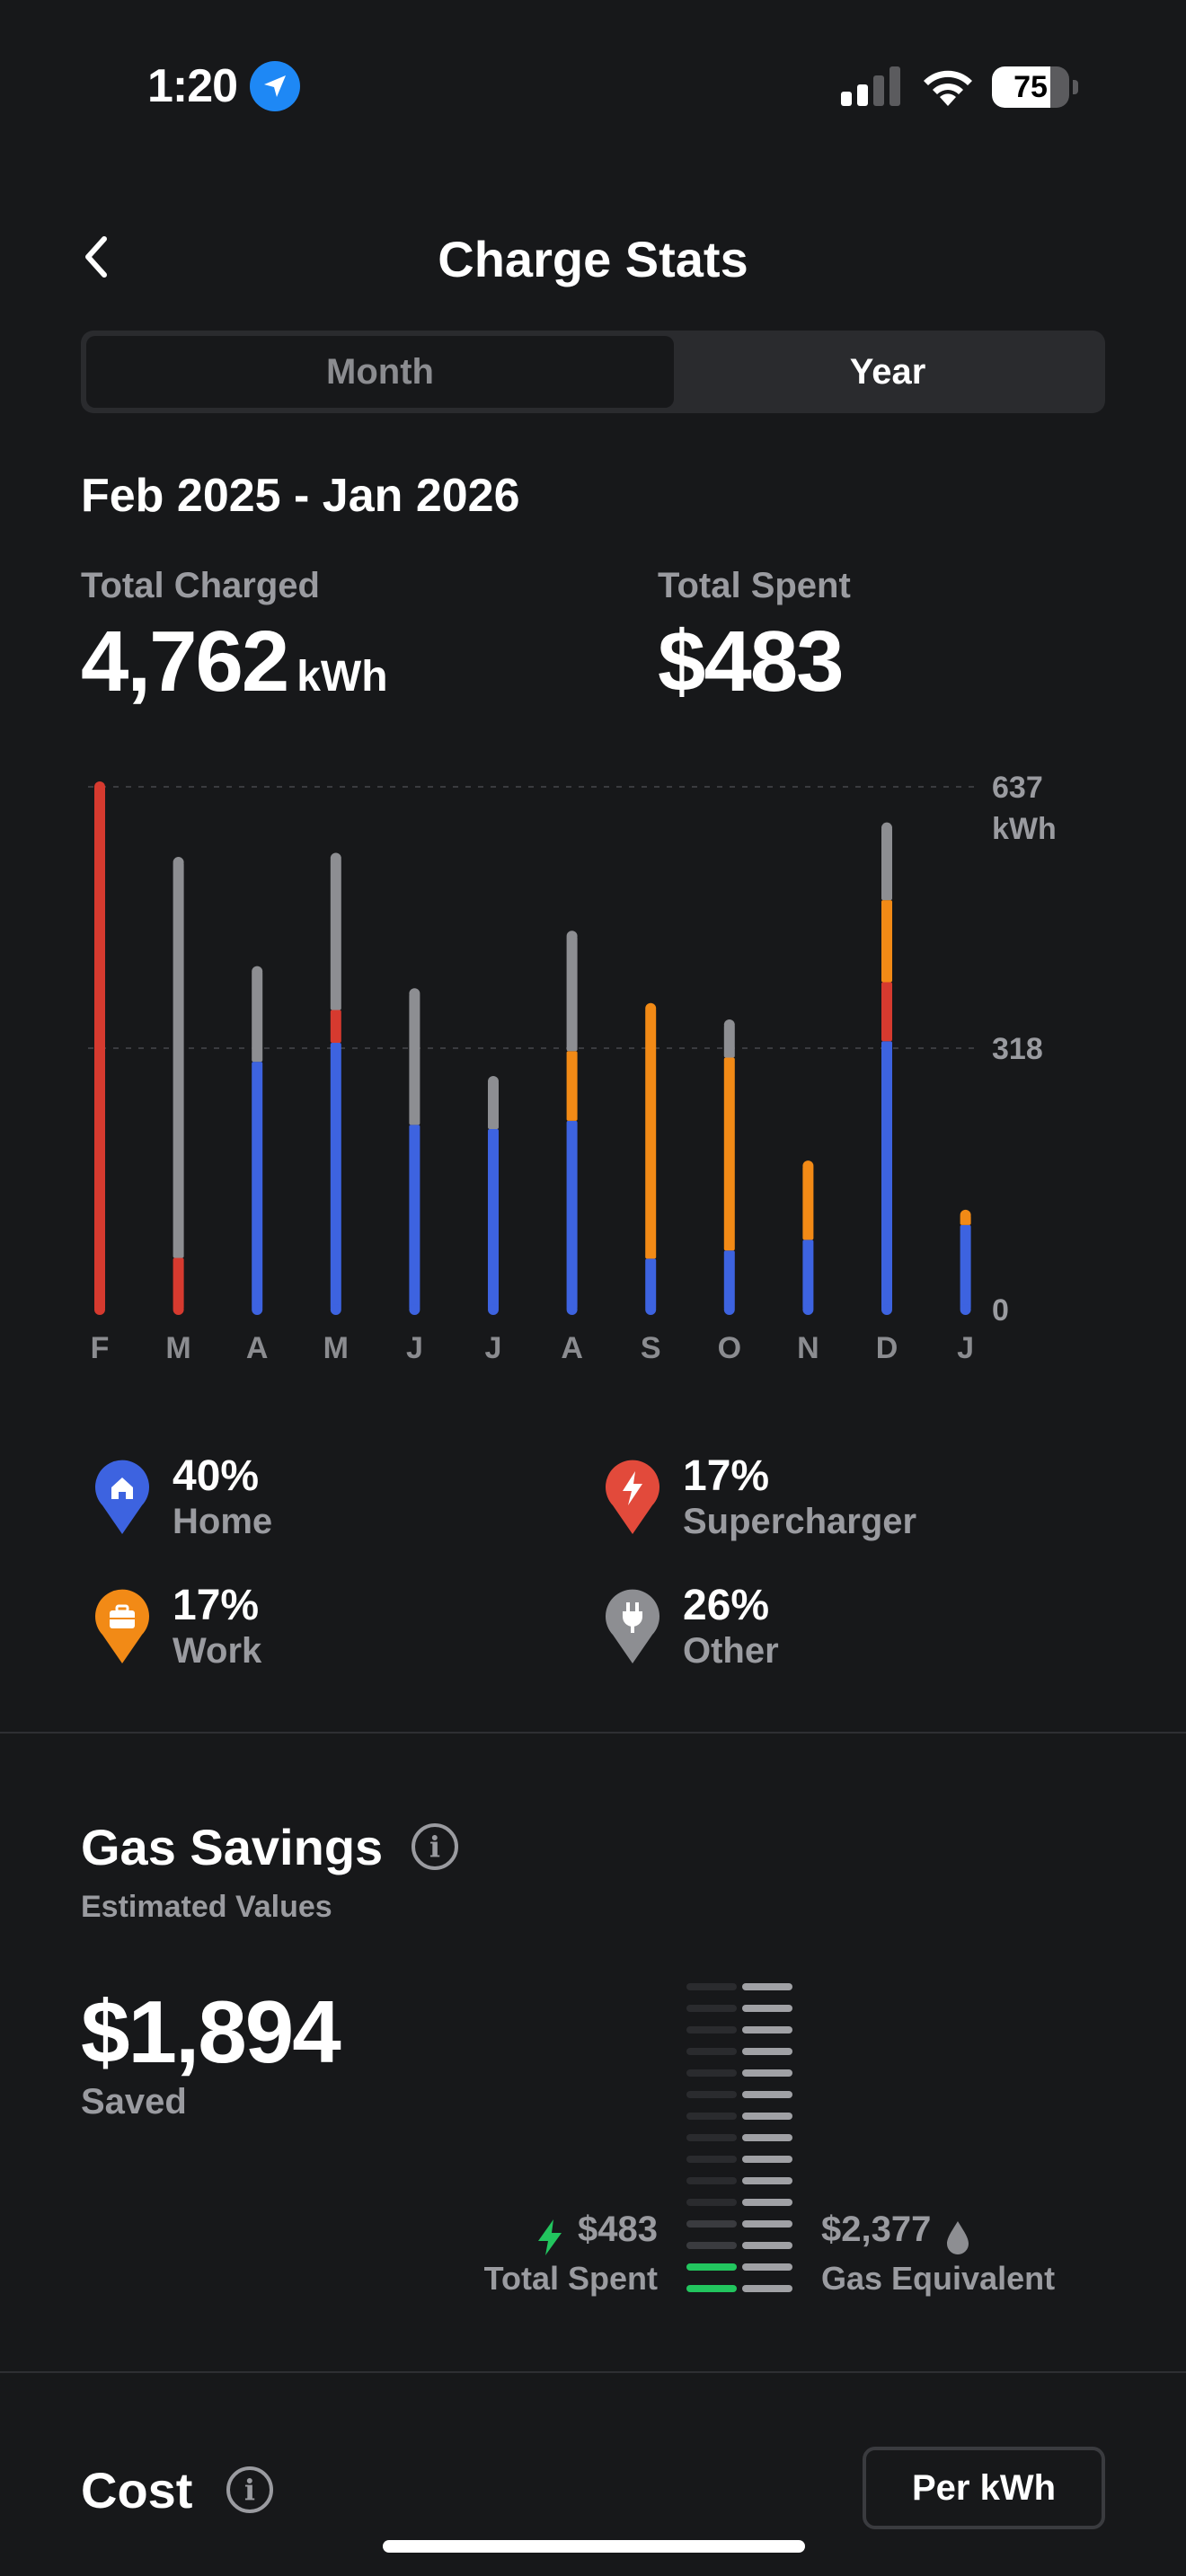 The width and height of the screenshot is (1186, 2576). Describe the element at coordinates (729, 1348) in the screenshot. I see `x-tick-label: O` at that location.